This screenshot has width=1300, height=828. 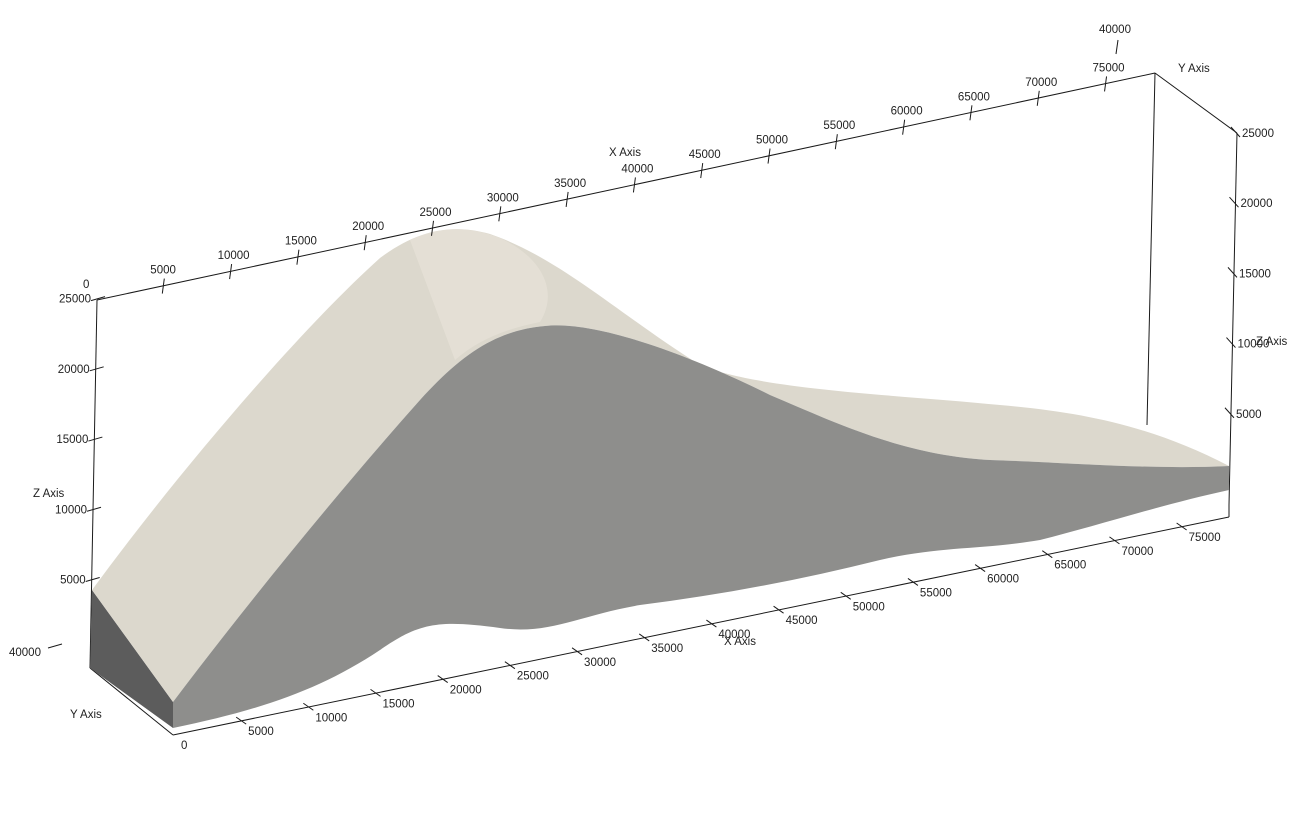 What do you see at coordinates (436, 213) in the screenshot?
I see `top-x-tick-label: 25000` at bounding box center [436, 213].